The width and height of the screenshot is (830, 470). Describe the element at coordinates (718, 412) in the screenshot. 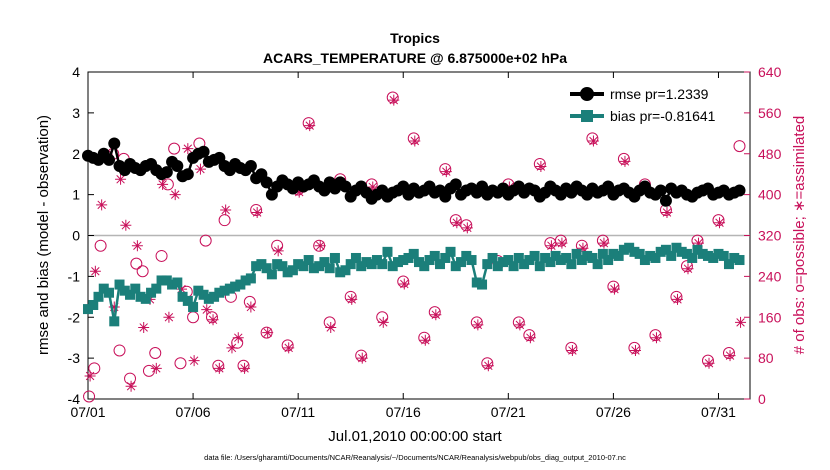

I see `x-tick-label: 07/31` at that location.